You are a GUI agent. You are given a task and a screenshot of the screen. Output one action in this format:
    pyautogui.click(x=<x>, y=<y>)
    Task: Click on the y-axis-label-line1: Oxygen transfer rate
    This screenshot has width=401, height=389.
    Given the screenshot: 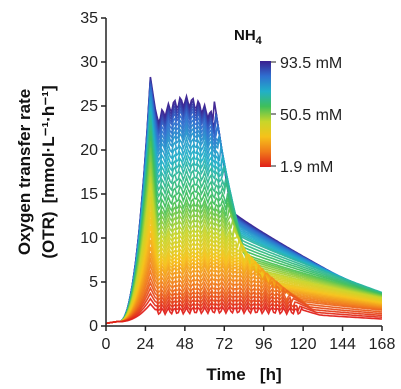 What is the action you would take?
    pyautogui.click(x=24, y=172)
    